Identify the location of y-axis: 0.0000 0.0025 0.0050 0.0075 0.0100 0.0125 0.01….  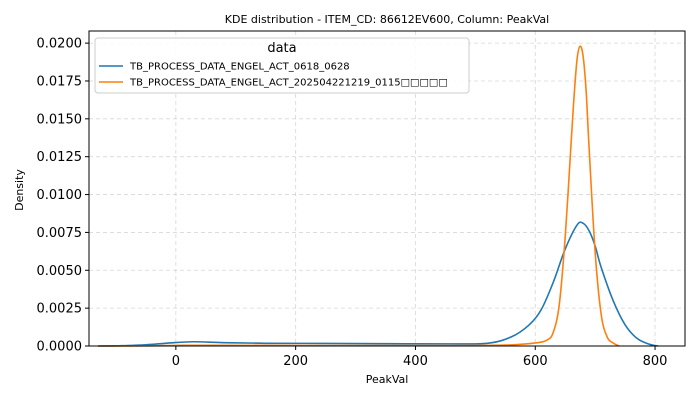
(63, 196).